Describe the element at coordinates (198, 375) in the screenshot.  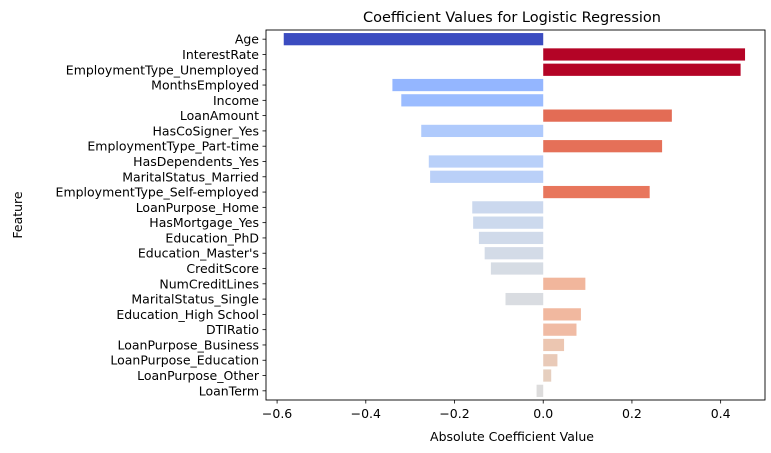
I see `y-tick-label: LoanPurpose_Other` at that location.